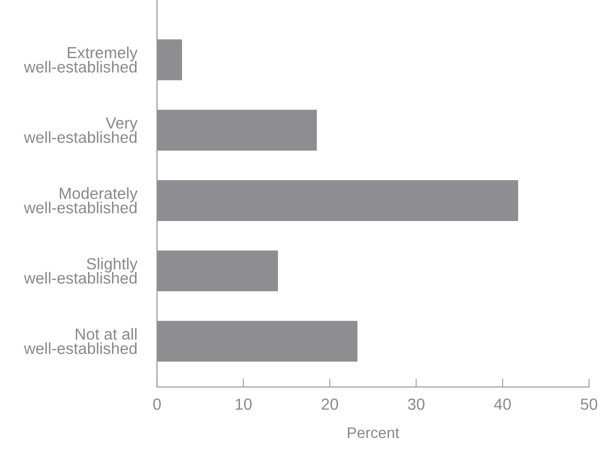  I want to click on x-tick-label: 50, so click(589, 404).